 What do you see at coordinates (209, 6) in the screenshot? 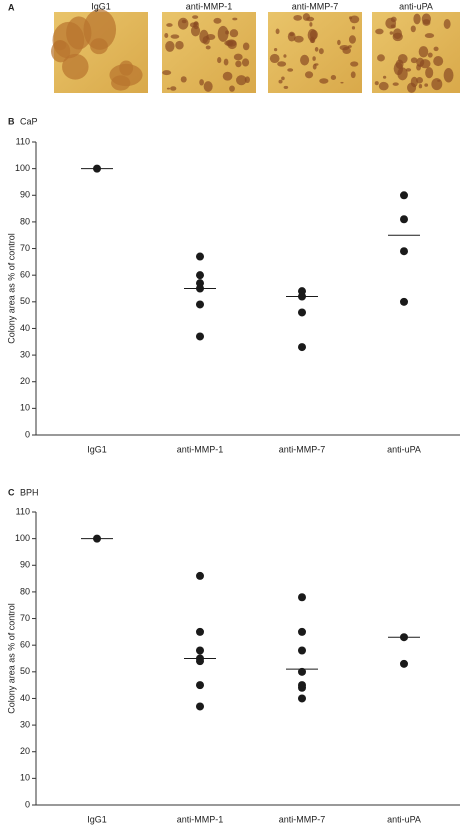
I see `image-label: anti-MMP-1` at bounding box center [209, 6].